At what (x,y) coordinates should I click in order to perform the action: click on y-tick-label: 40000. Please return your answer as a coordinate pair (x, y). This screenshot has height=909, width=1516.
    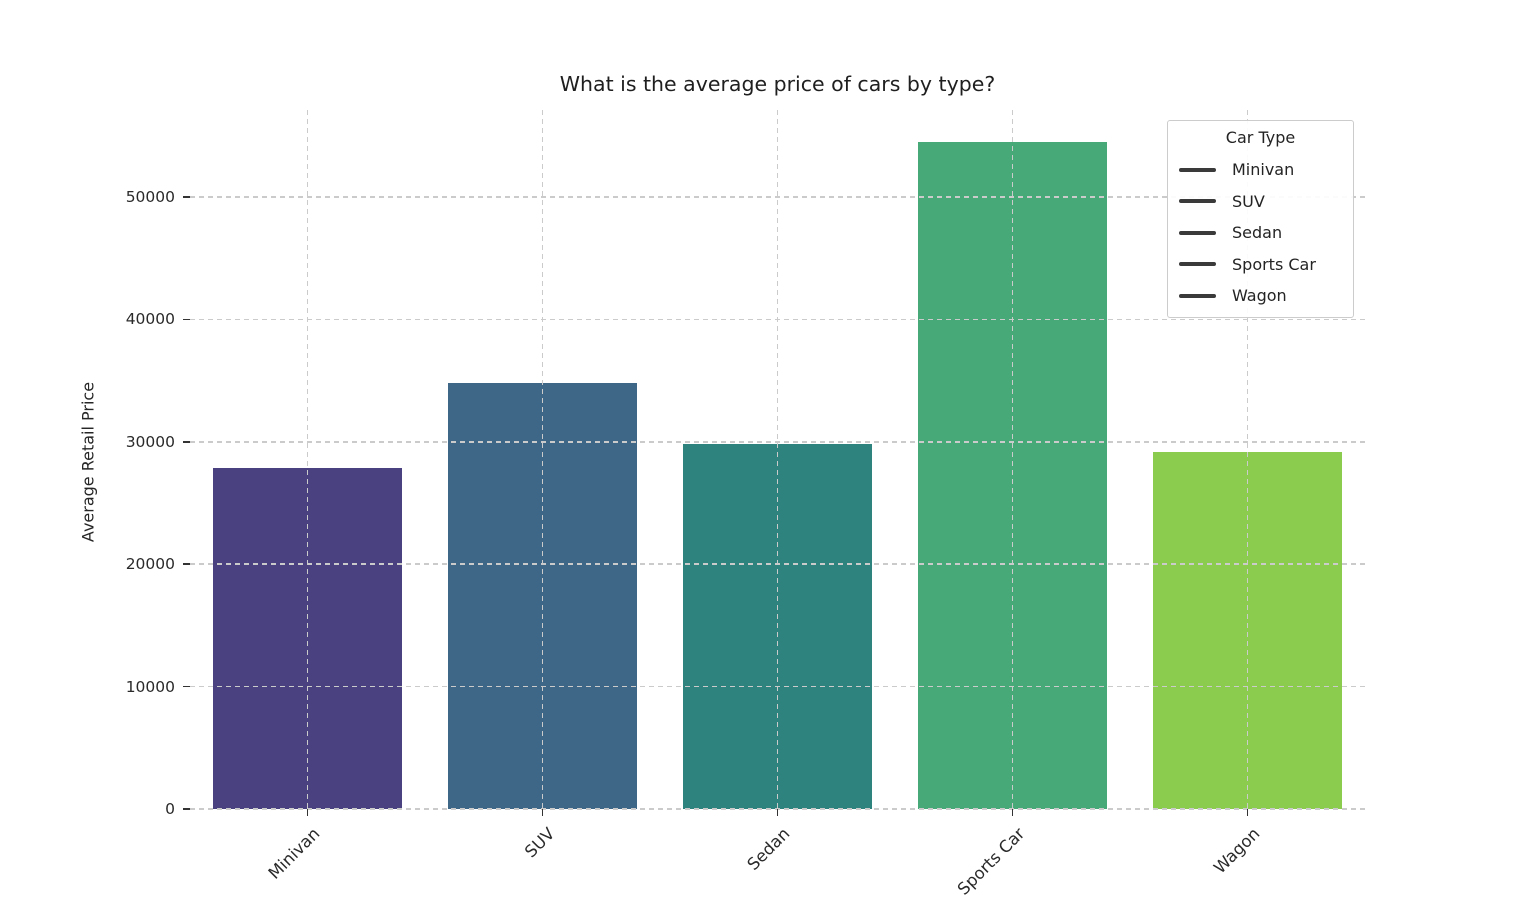
    Looking at the image, I should click on (150, 319).